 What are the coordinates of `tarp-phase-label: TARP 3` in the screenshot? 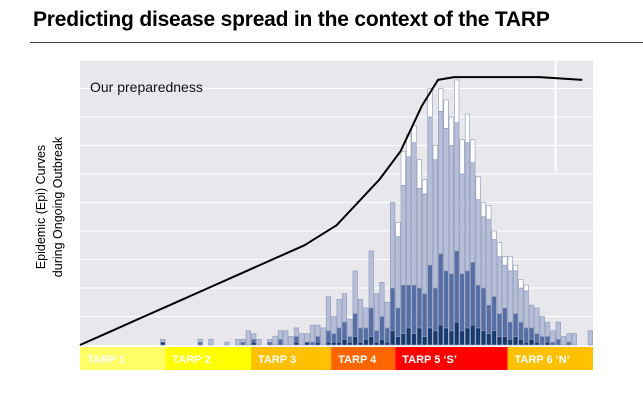 It's located at (277, 360).